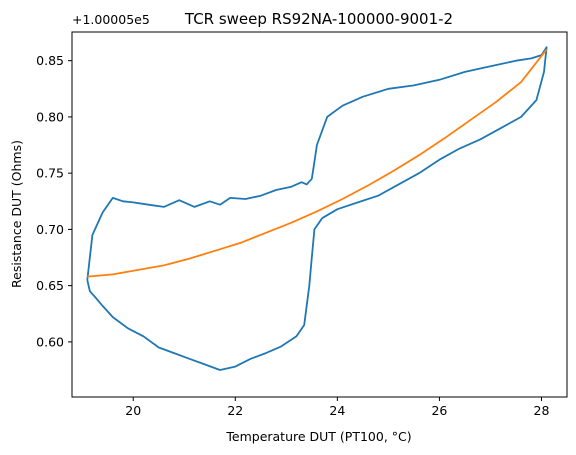 The width and height of the screenshot is (576, 455). Describe the element at coordinates (318, 19) in the screenshot. I see `chart-title: TCR sweep RS92NA-100000-9001-2` at that location.